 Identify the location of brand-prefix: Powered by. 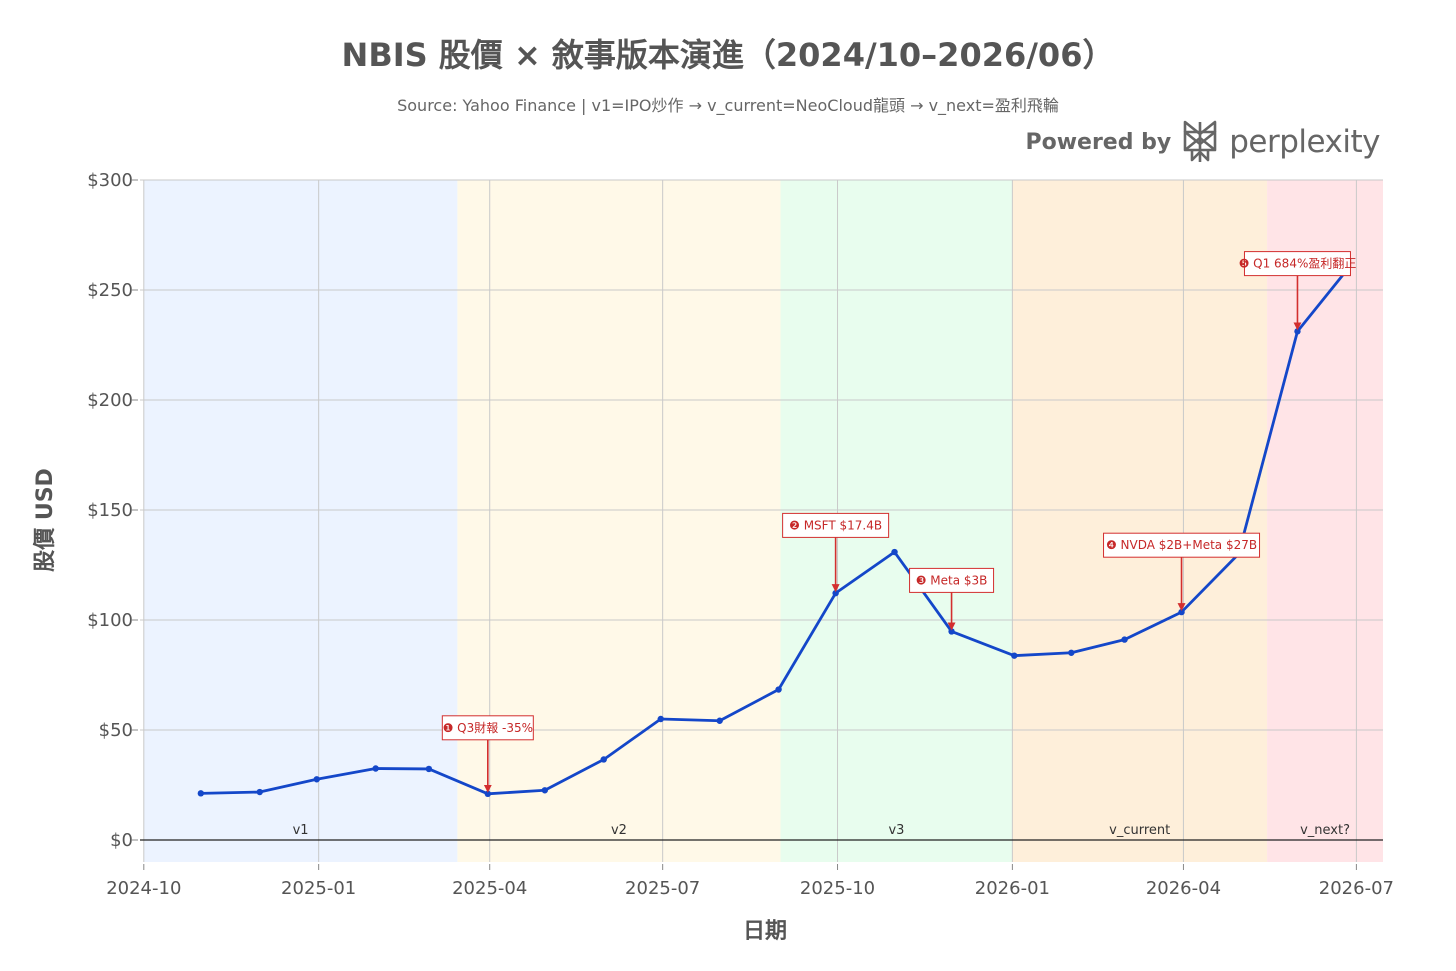
(1098, 142).